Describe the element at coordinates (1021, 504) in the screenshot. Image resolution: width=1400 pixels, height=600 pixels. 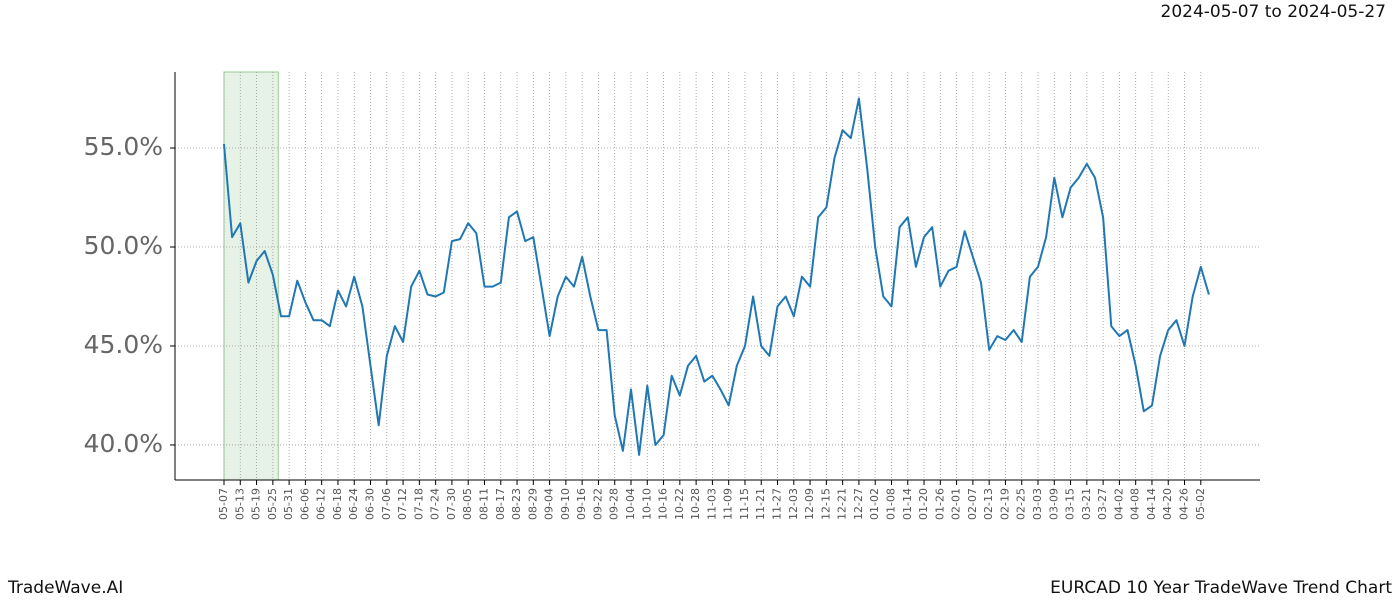
I see `x-tick-label: 02-25` at that location.